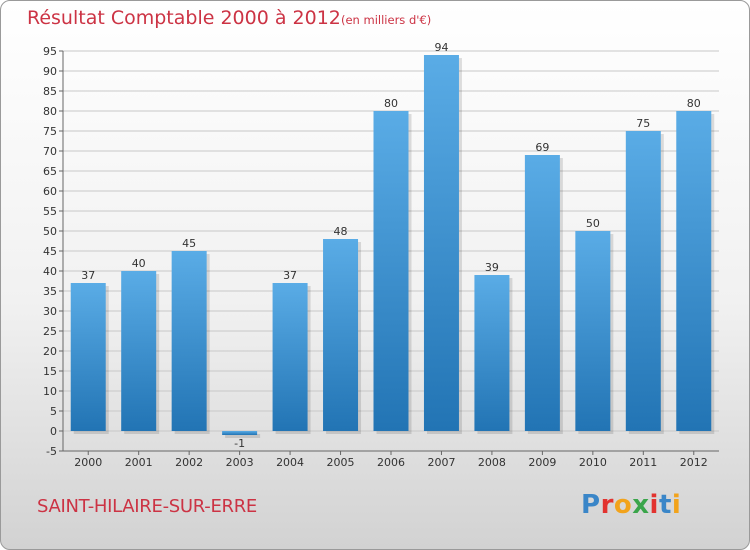 This screenshot has width=750, height=550. What do you see at coordinates (593, 331) in the screenshot?
I see `bar-2010` at bounding box center [593, 331].